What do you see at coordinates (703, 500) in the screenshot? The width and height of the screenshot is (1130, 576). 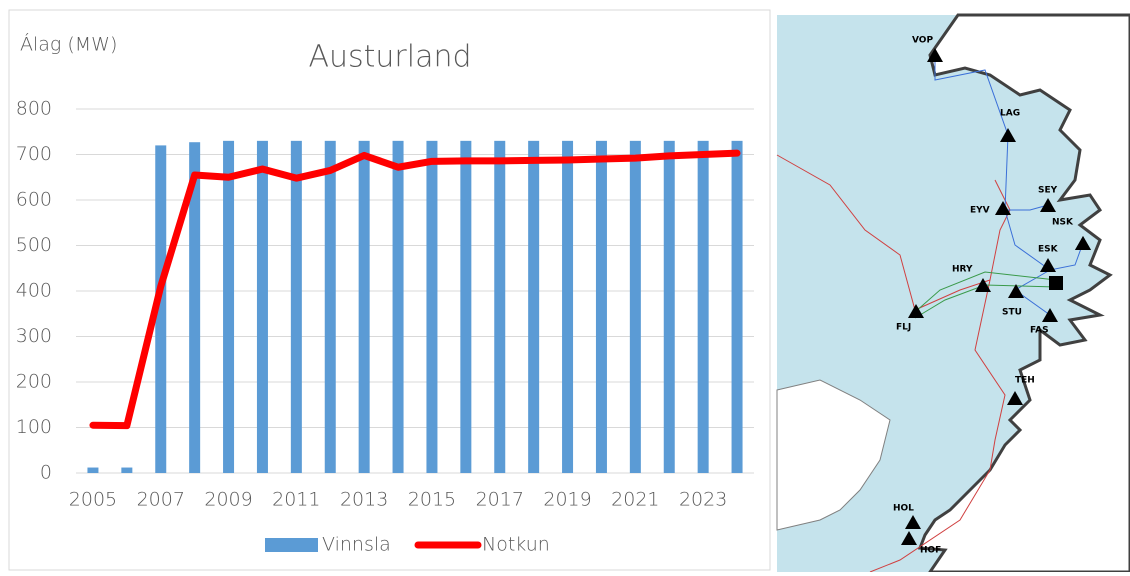 I see `x-tick-label: 2023` at bounding box center [703, 500].